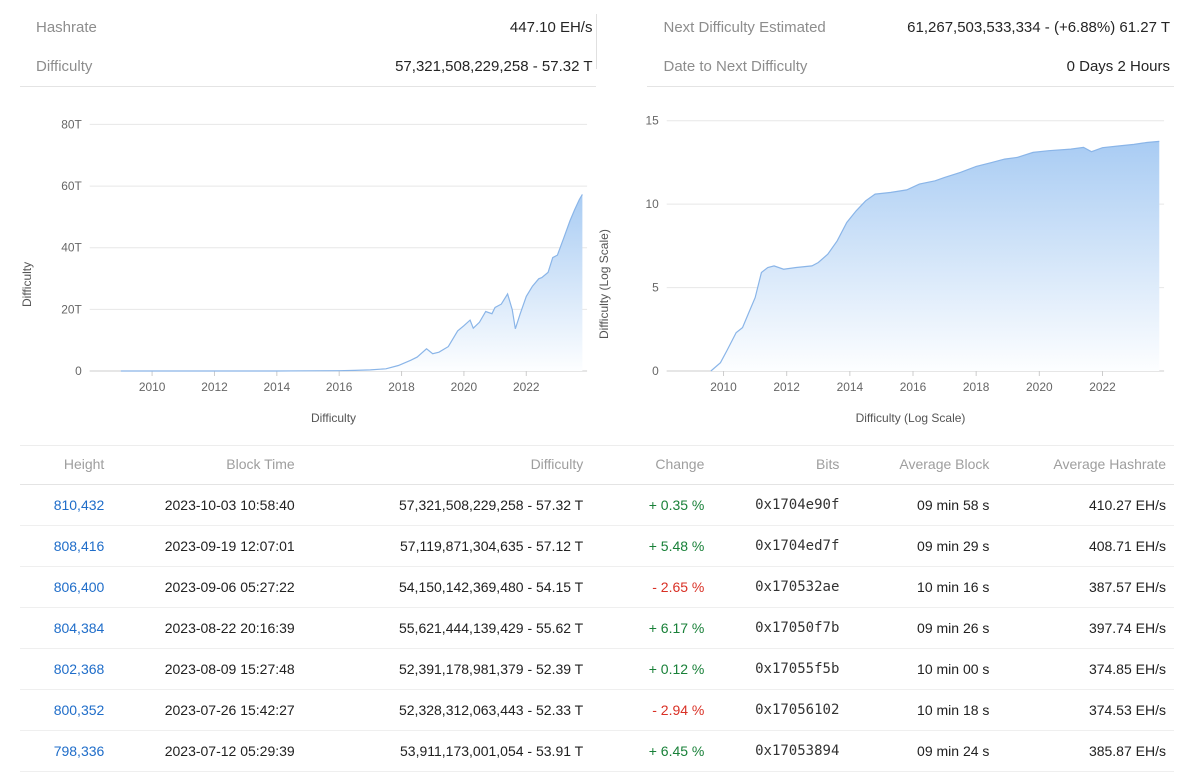 Image resolution: width=1194 pixels, height=778 pixels. I want to click on block-time-cell: 2023-09-06 05:27:22, so click(207, 587).